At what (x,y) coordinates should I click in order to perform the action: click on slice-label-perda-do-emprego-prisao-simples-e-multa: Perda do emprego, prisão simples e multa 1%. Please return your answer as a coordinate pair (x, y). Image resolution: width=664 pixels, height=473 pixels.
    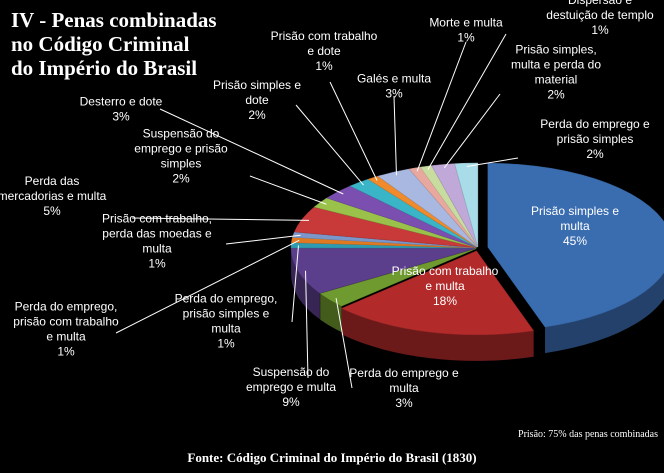
    Looking at the image, I should click on (226, 321).